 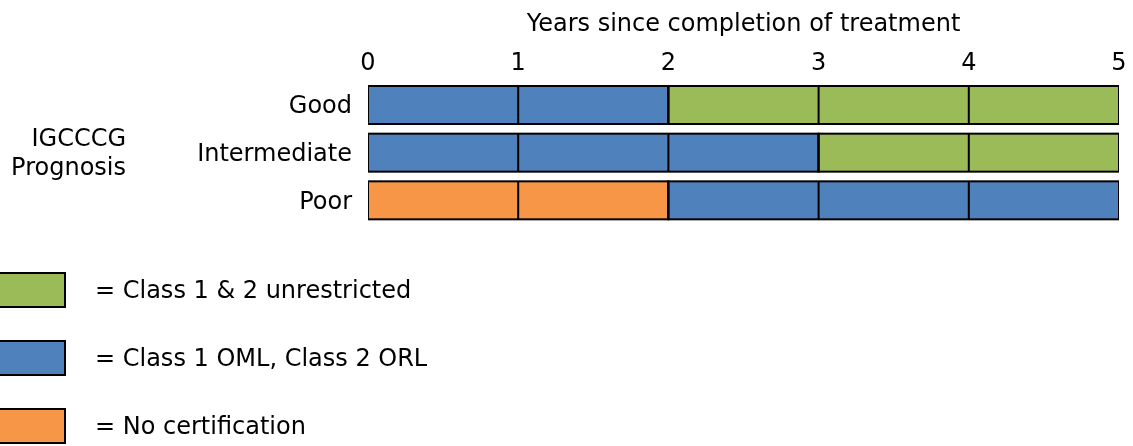 I want to click on x-tick-label: 0, so click(x=368, y=62).